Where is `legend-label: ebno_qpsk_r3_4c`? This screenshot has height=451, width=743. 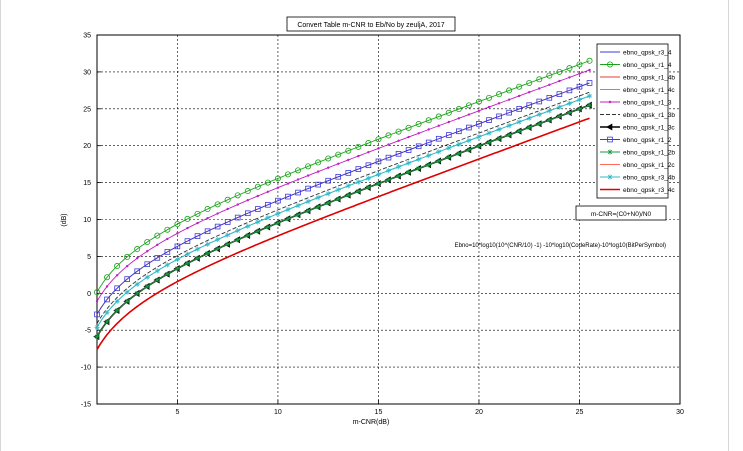
legend-label: ebno_qpsk_r3_4c is located at coordinates (649, 190).